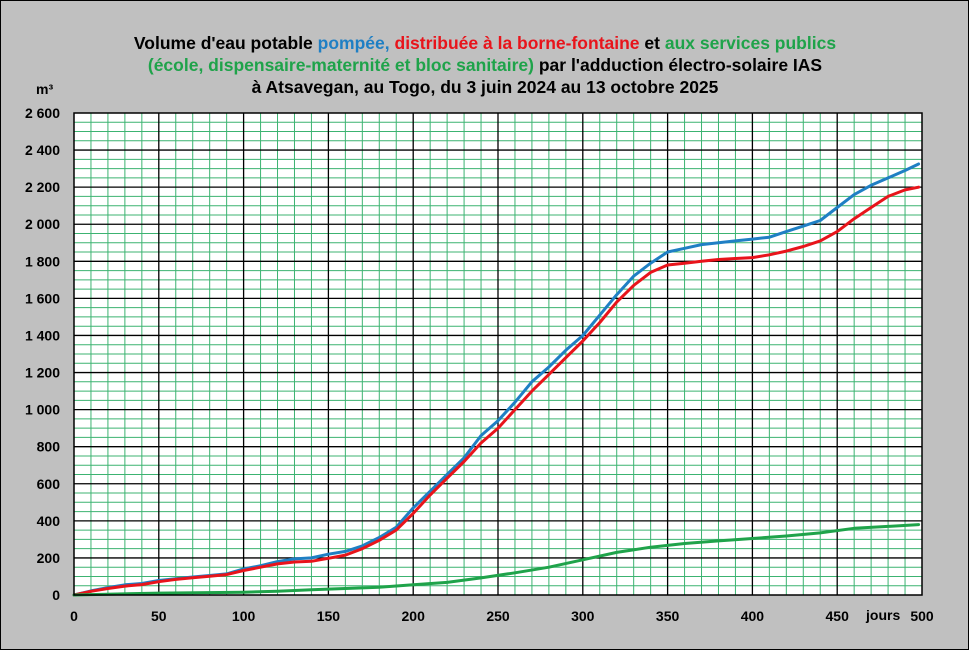  What do you see at coordinates (353, 43) in the screenshot?
I see `title-pumped: pompée,` at bounding box center [353, 43].